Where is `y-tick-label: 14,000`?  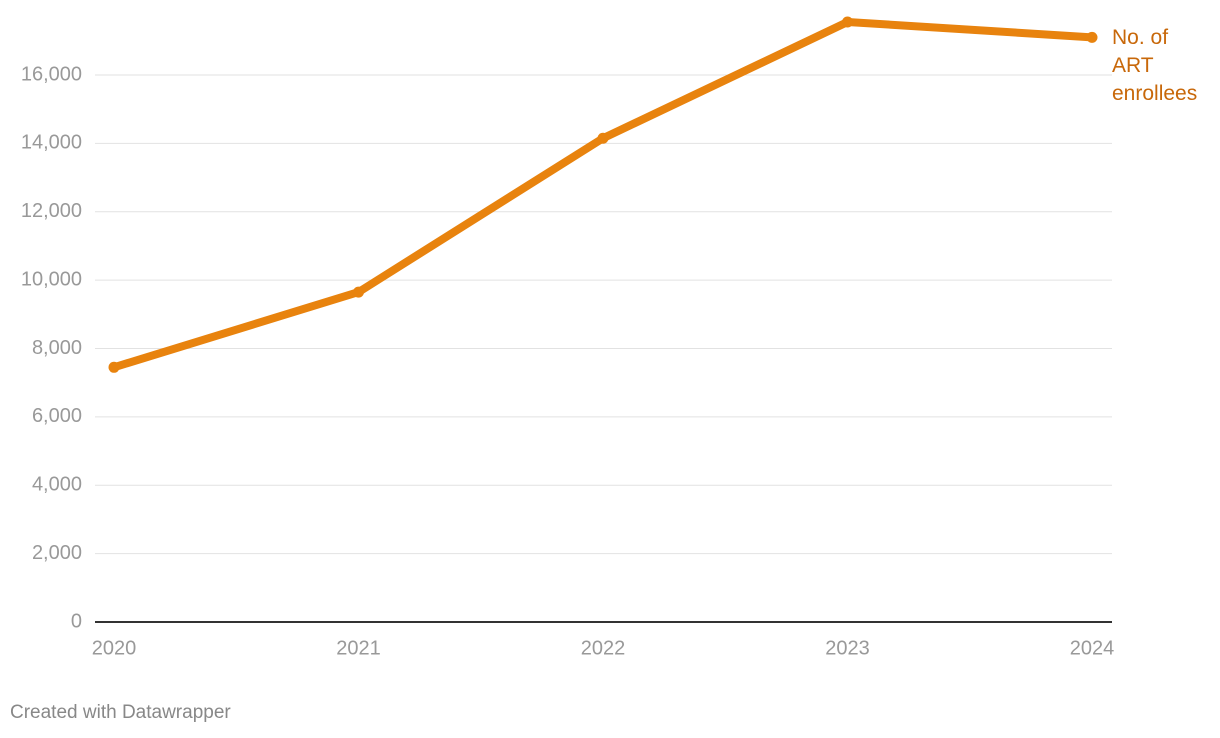 y-tick-label: 14,000 is located at coordinates (51, 143).